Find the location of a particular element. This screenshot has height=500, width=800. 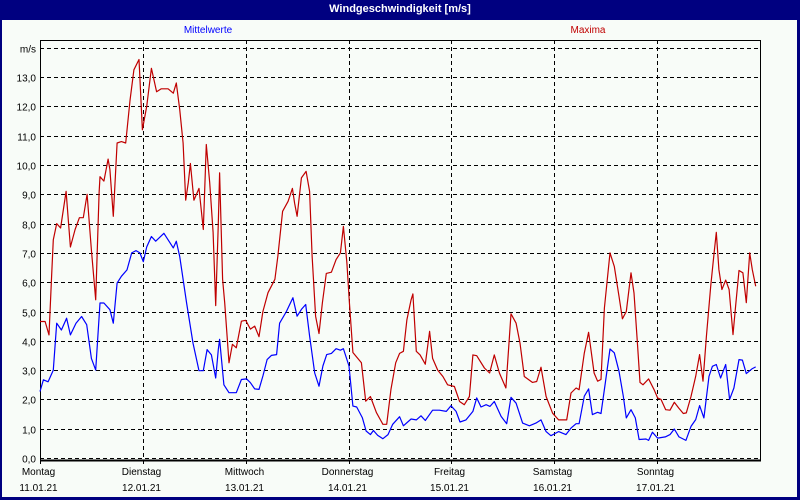

y-tick-label: 0,0 is located at coordinates (29, 460).